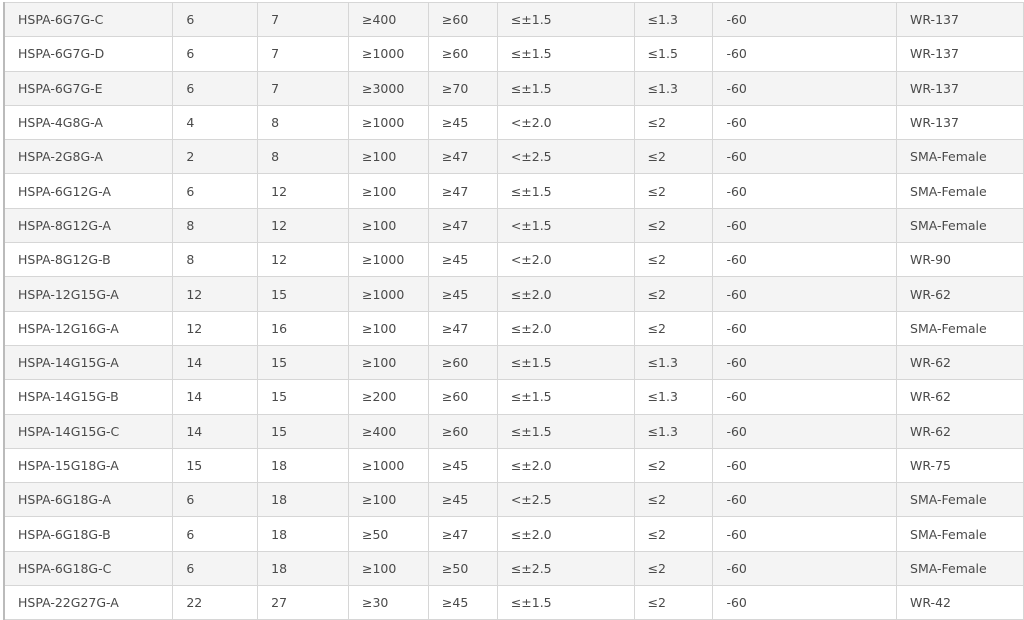 This screenshot has height=620, width=1024. What do you see at coordinates (215, 500) in the screenshot?
I see `cell-start-freq: 6` at bounding box center [215, 500].